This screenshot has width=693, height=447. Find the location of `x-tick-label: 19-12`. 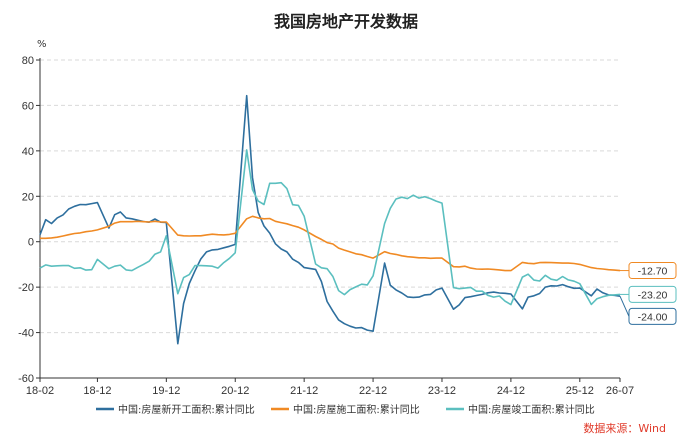

x-tick-label: 19-12 is located at coordinates (166, 391).